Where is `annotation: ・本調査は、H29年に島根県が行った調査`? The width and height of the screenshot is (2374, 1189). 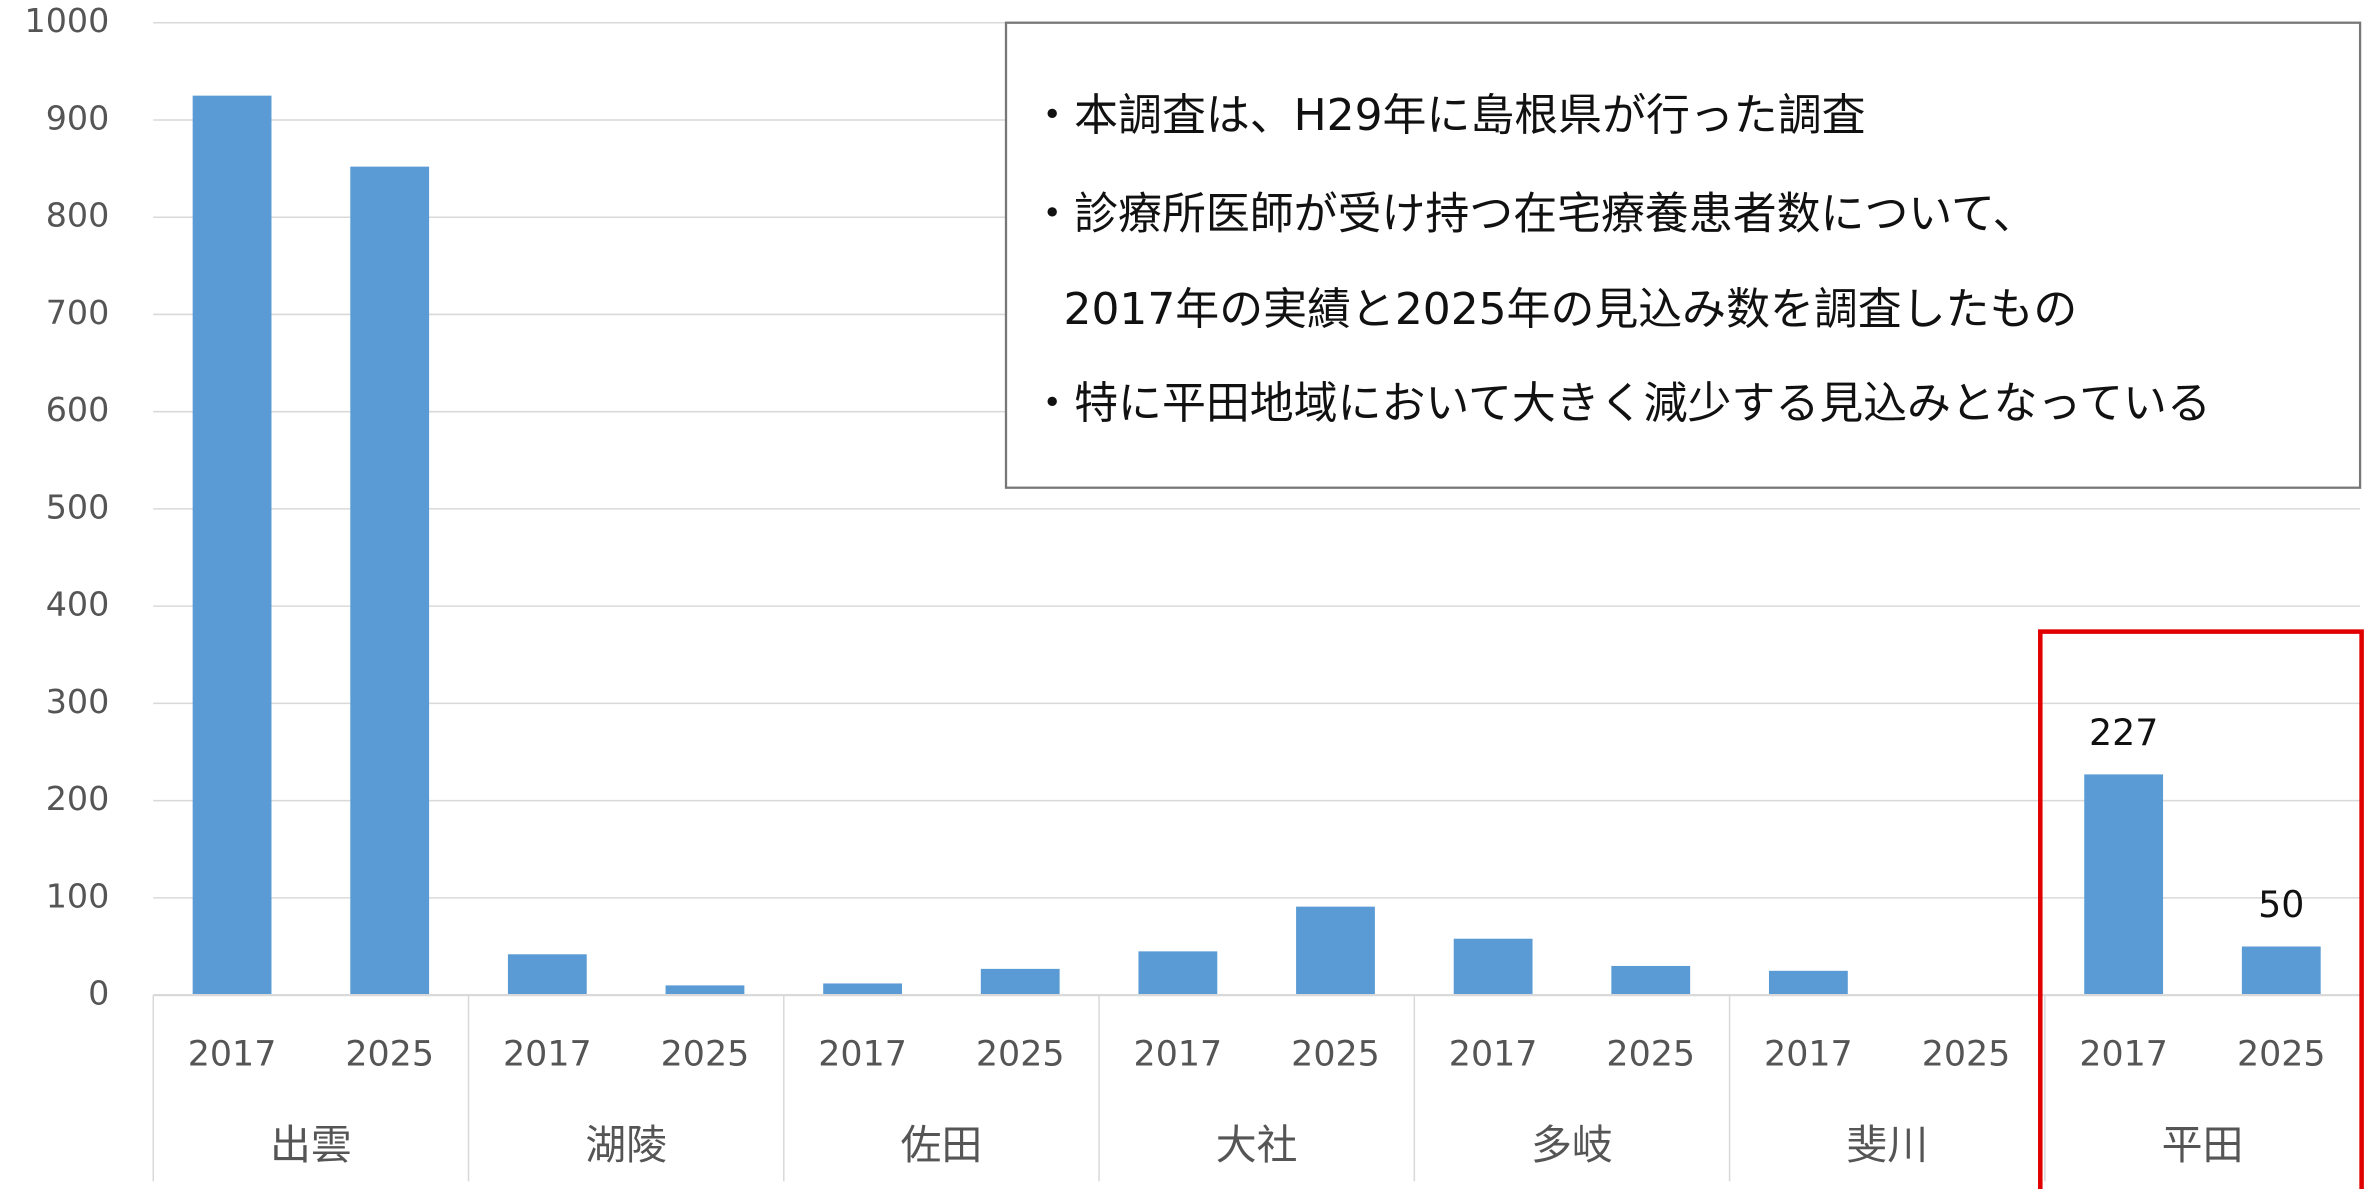
annotation: ・本調査は、H29年に島根県が行った調査 is located at coordinates (1447, 115).